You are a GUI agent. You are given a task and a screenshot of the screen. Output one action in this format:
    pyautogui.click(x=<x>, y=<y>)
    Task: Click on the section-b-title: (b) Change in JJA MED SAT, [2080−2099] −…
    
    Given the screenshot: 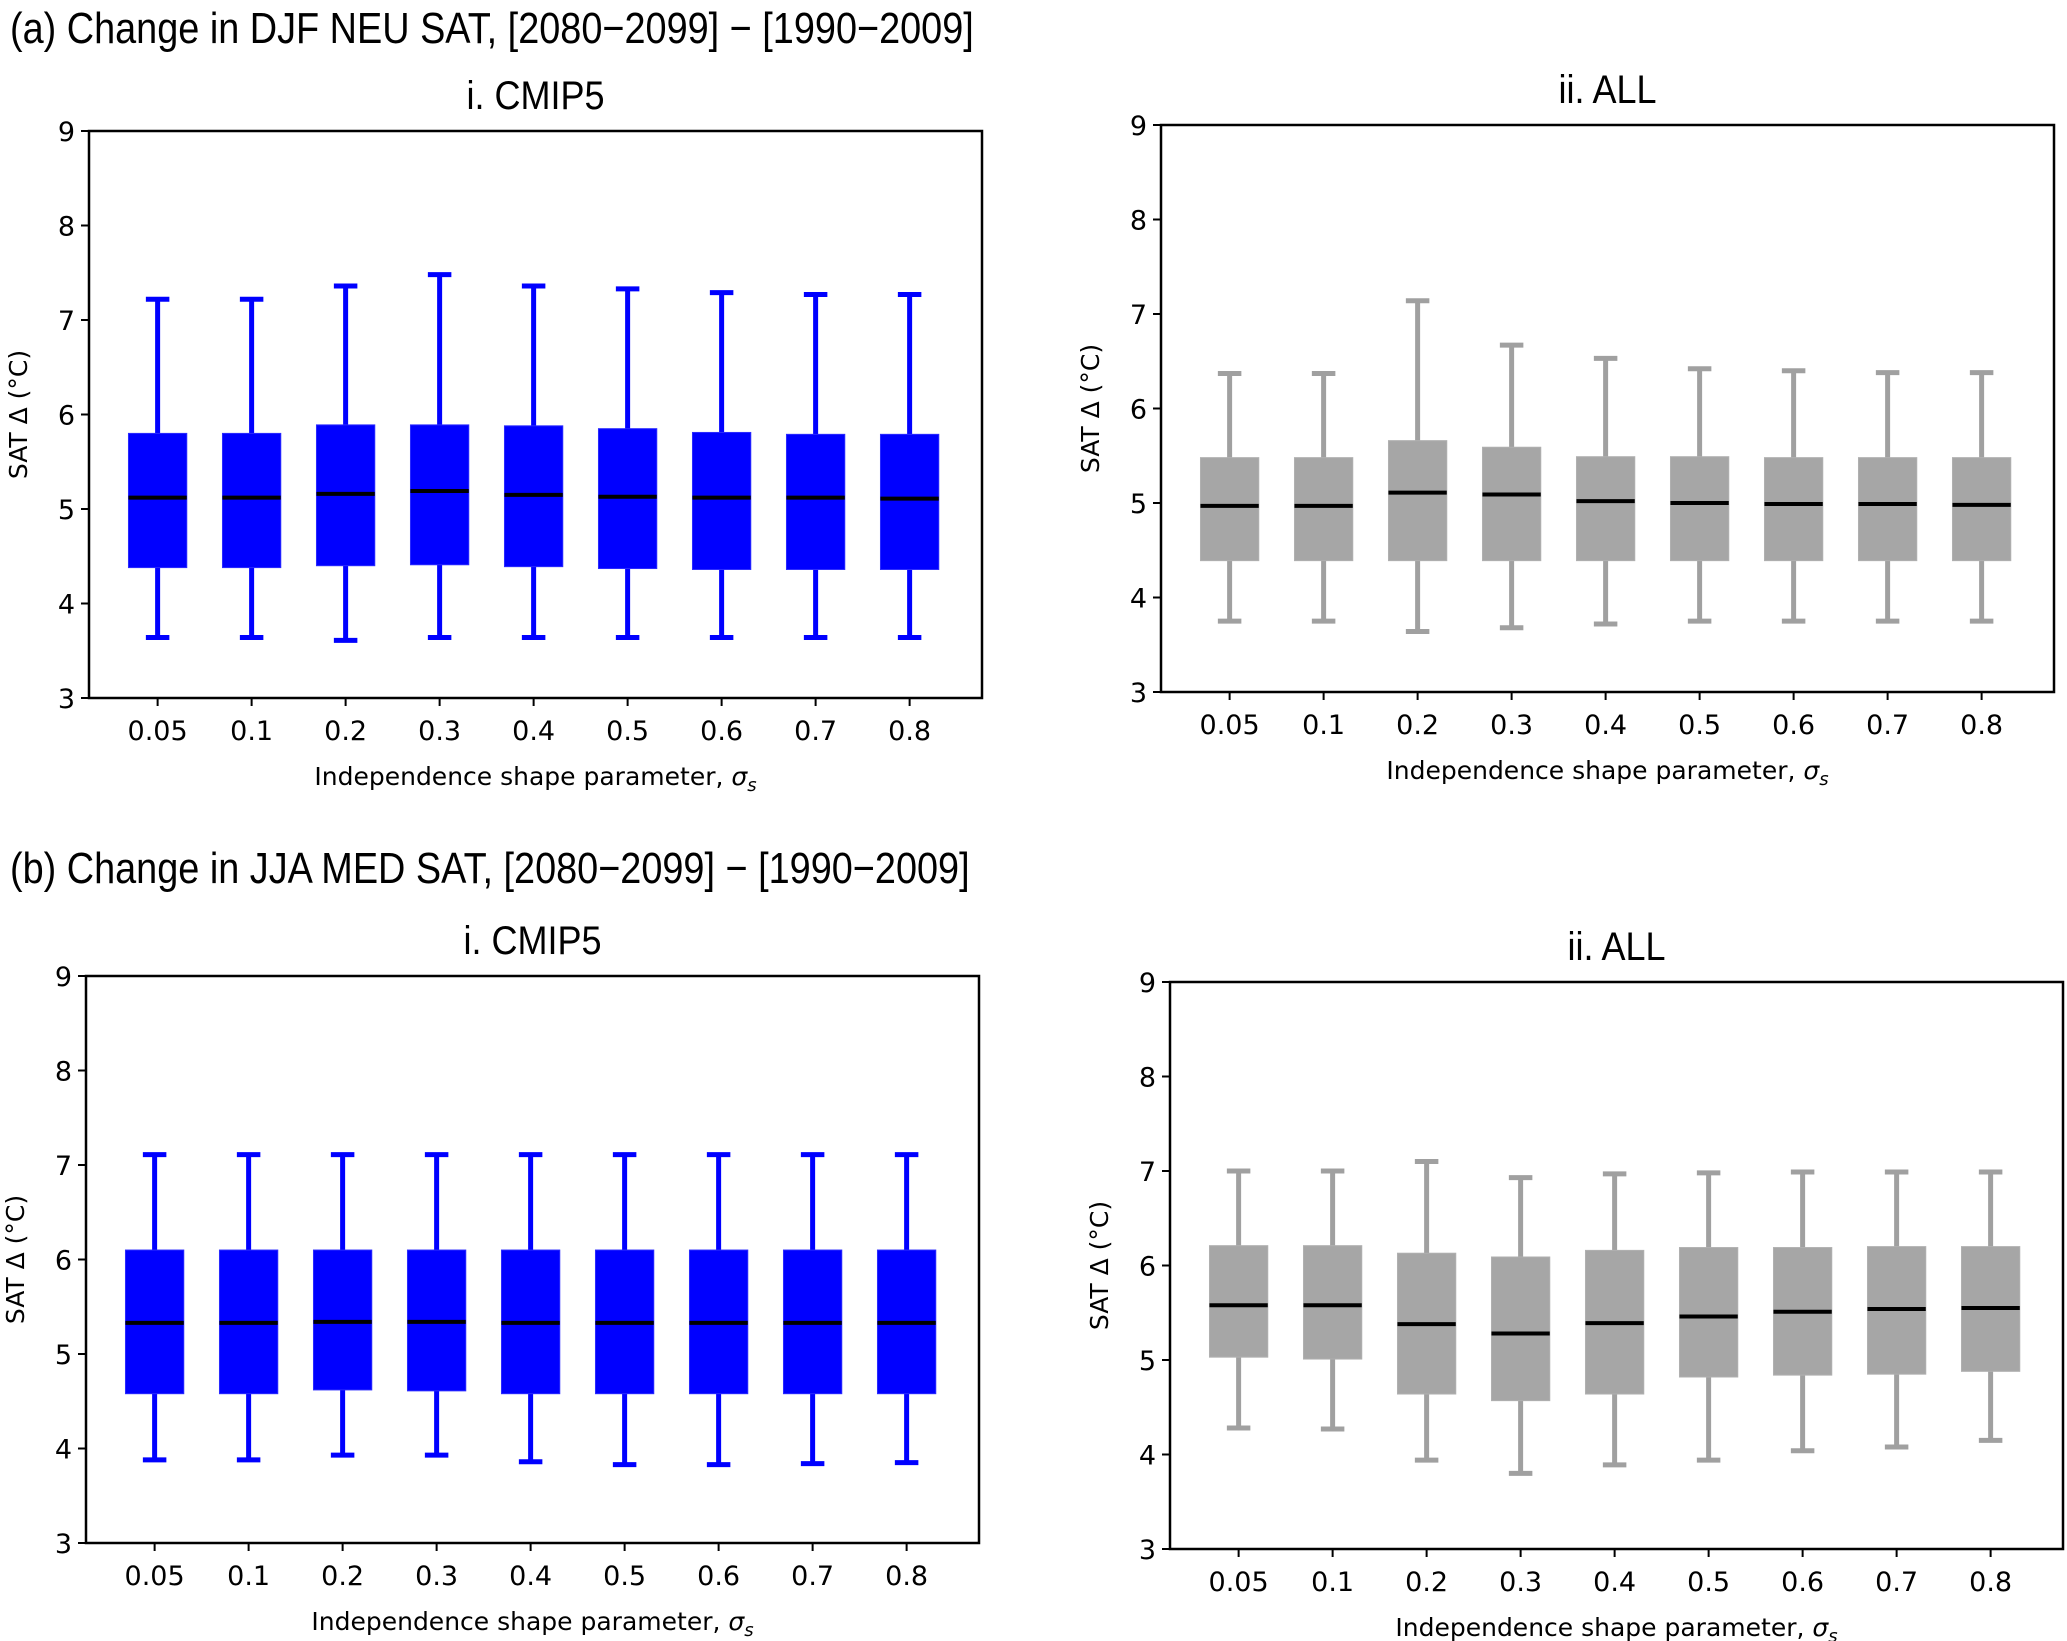 What is the action you would take?
    pyautogui.click(x=490, y=868)
    